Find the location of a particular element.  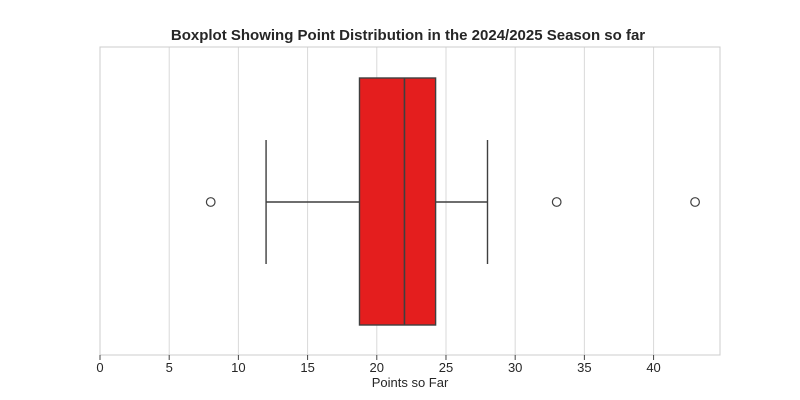

x-tick-label: 25 is located at coordinates (446, 367).